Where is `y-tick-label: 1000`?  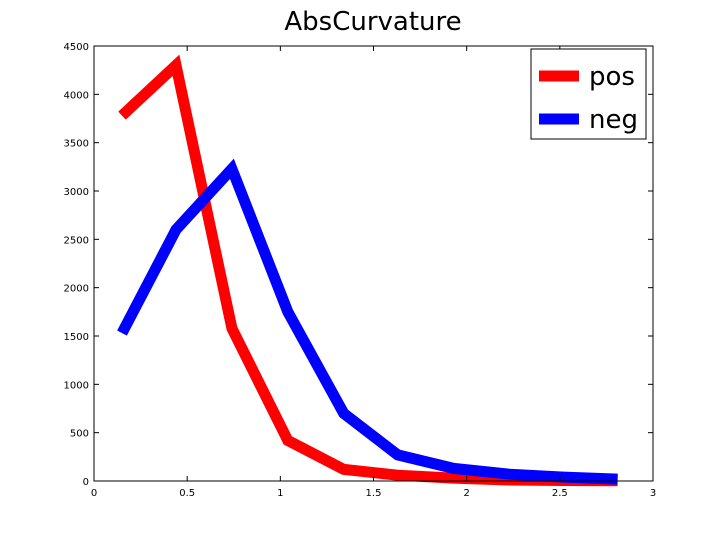
y-tick-label: 1000 is located at coordinates (76, 385).